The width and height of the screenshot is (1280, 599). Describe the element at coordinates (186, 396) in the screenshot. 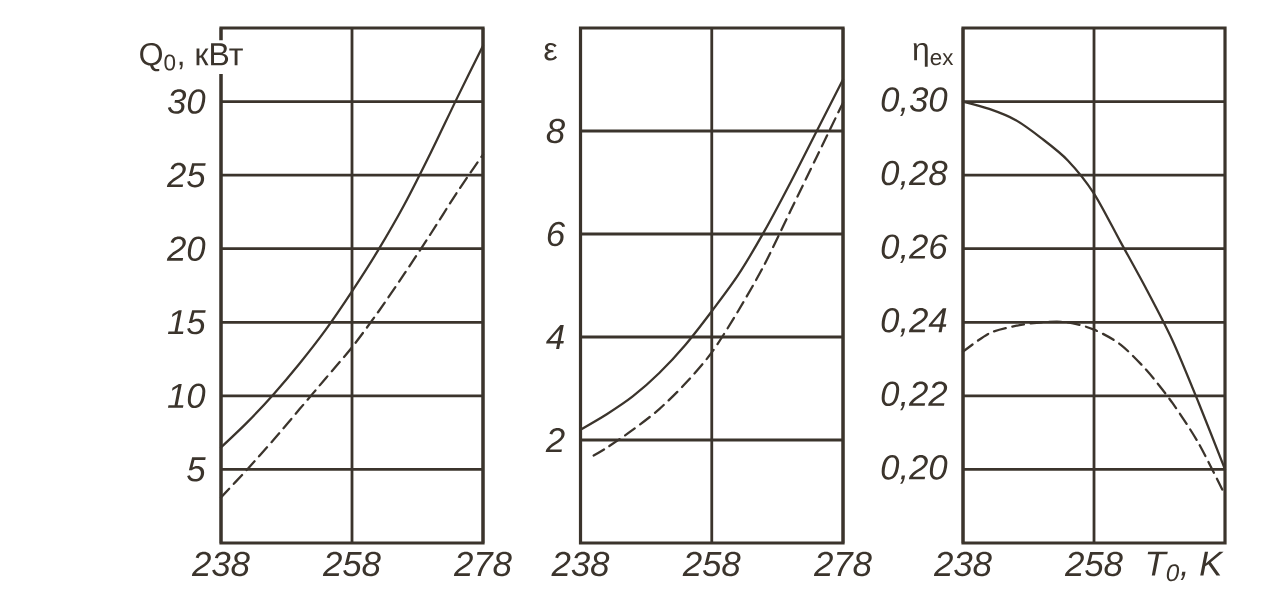

I see `y-tick-label: 10` at that location.